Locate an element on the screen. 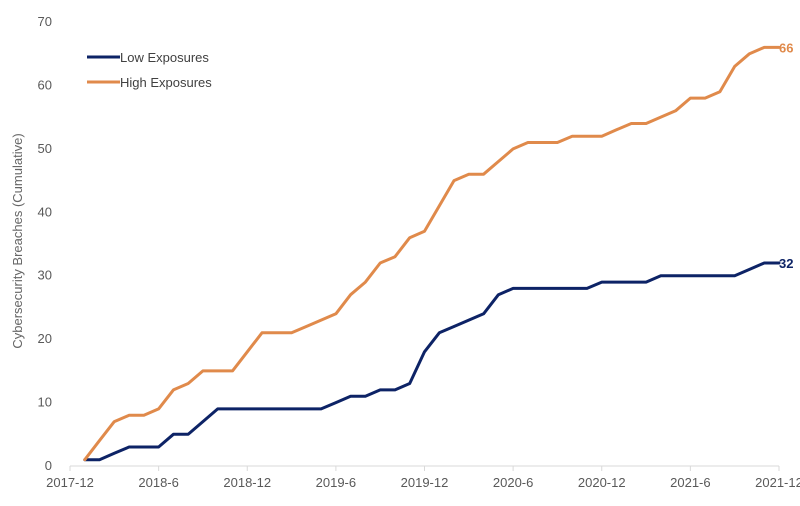  y-tick-label: 0 is located at coordinates (48, 465).